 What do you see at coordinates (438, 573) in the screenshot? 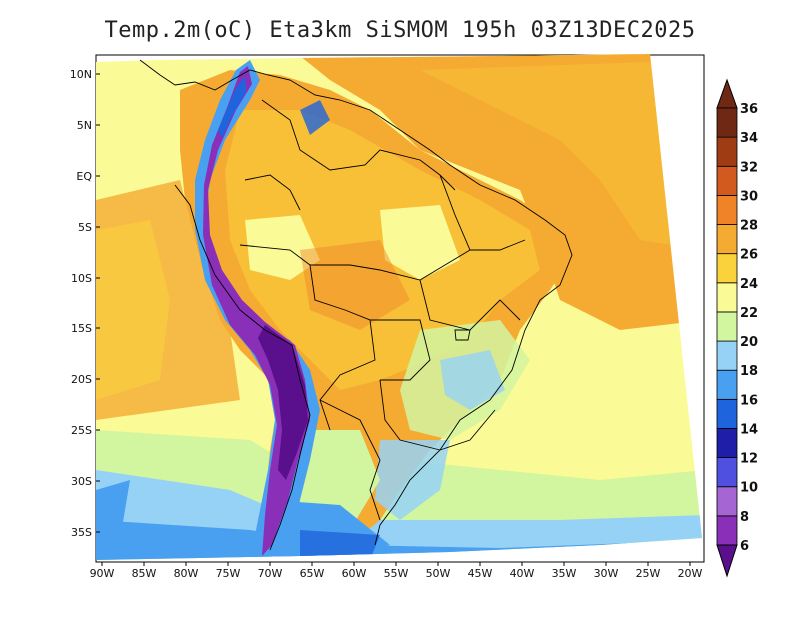
I see `lon-label: 50W` at bounding box center [438, 573].